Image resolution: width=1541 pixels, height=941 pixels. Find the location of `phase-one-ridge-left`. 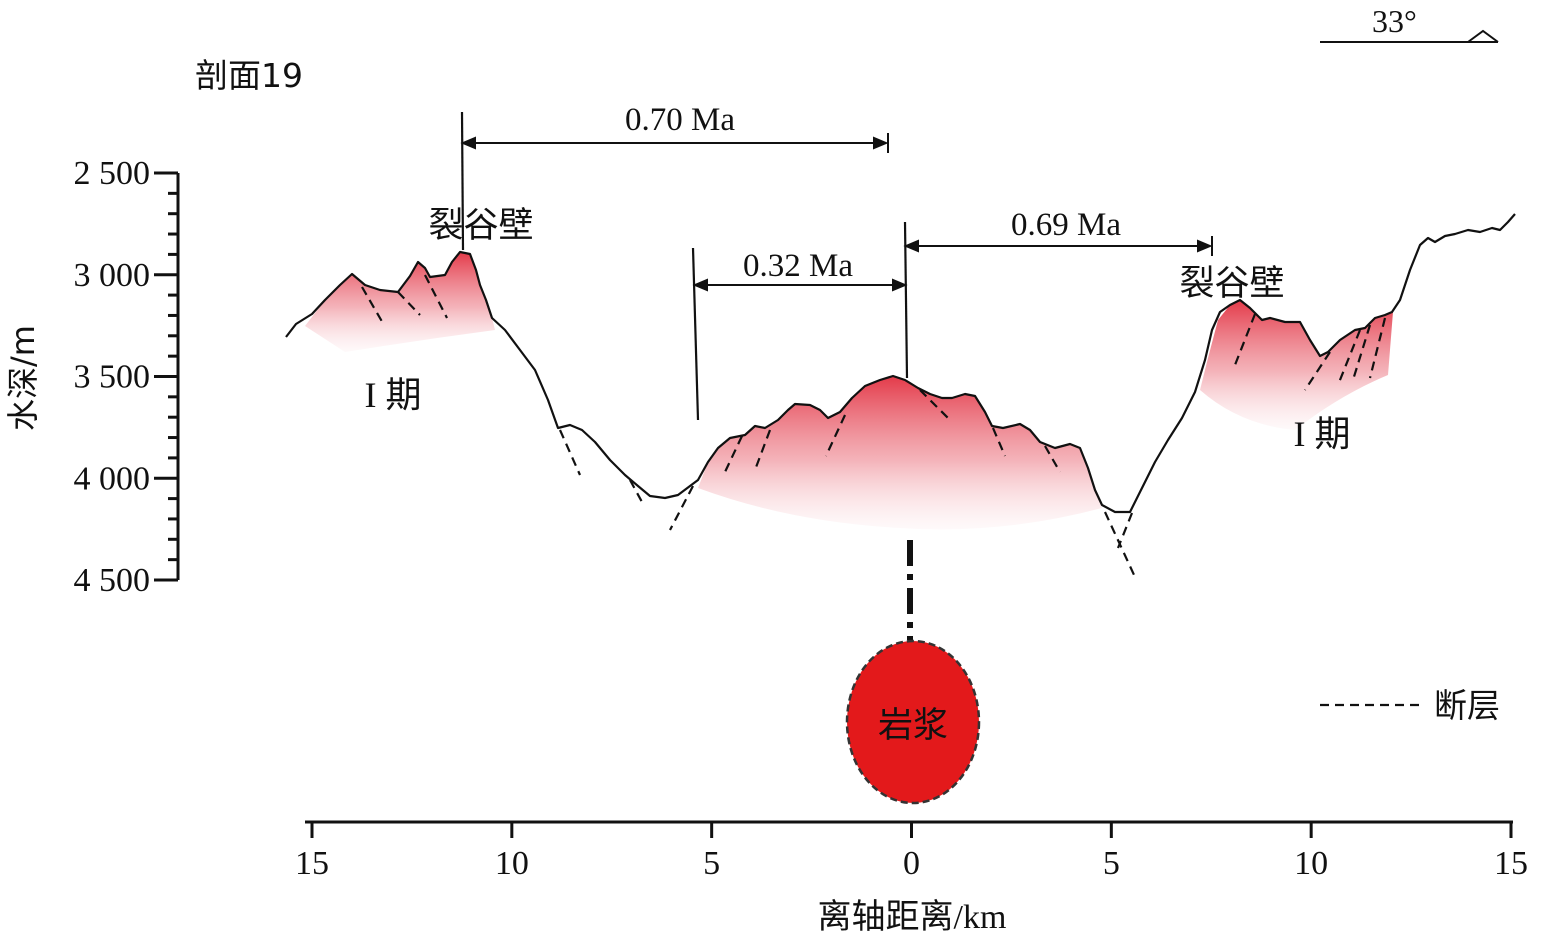

phase-one-ridge-left is located at coordinates (400, 302).